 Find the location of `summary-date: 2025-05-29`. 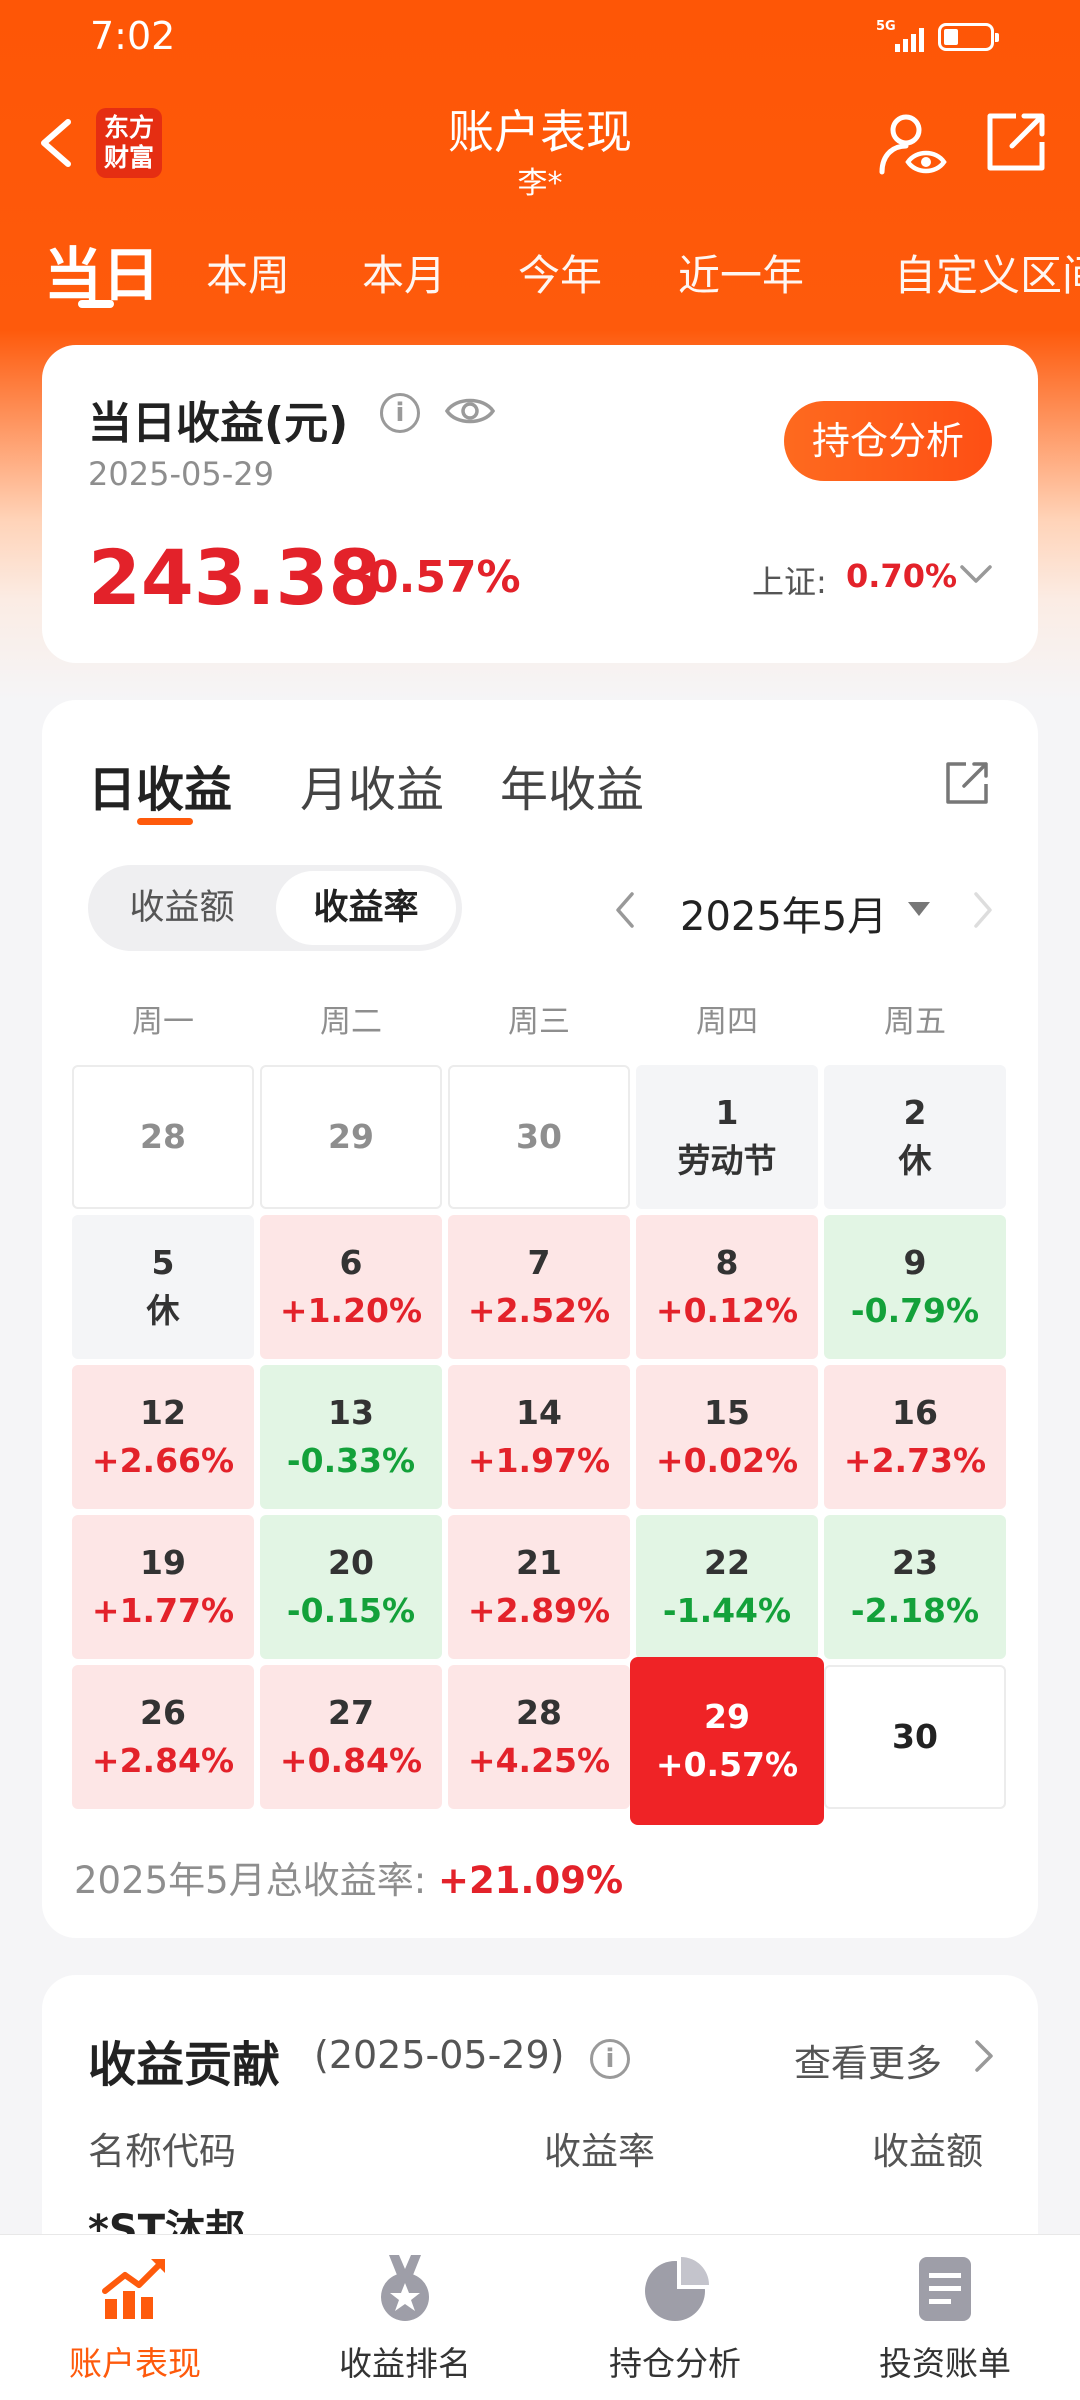

summary-date: 2025-05-29 is located at coordinates (181, 474).